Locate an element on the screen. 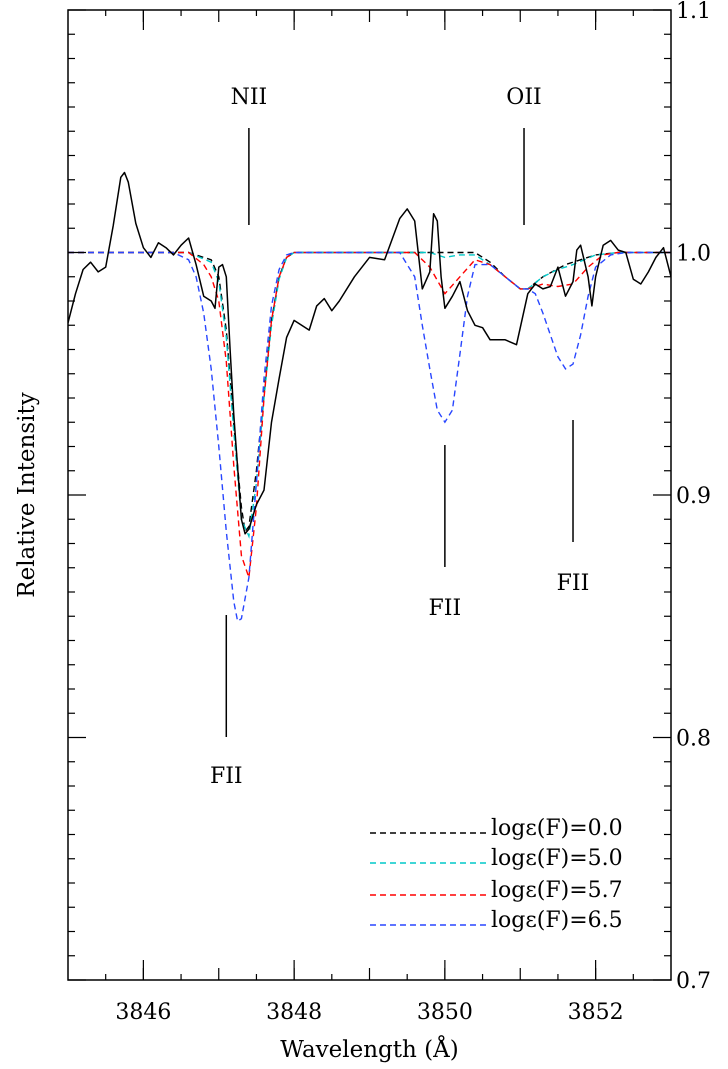 The height and width of the screenshot is (1069, 728). legend-label: logε(F)=5.7 is located at coordinates (557, 890).